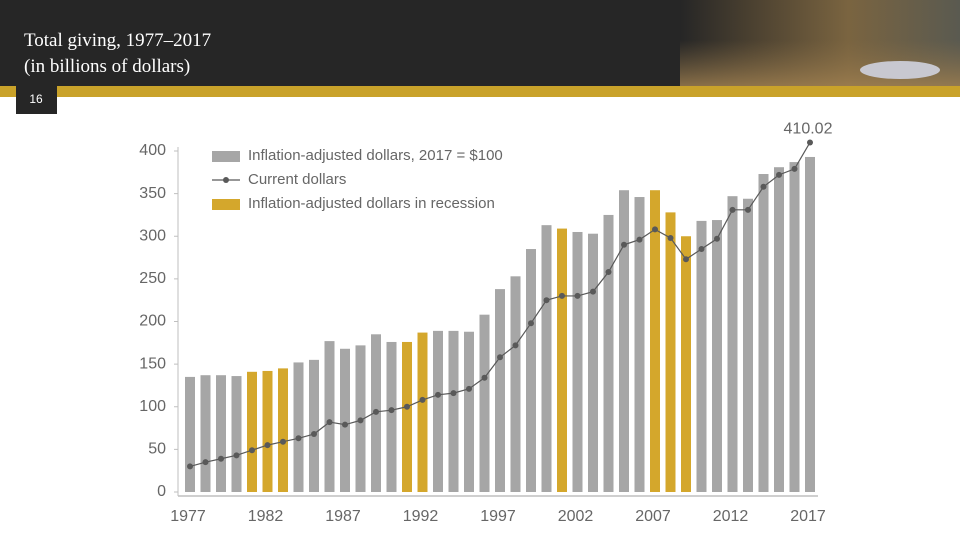 The image size is (960, 545). What do you see at coordinates (152, 406) in the screenshot?
I see `y-tick-label: 100` at bounding box center [152, 406].